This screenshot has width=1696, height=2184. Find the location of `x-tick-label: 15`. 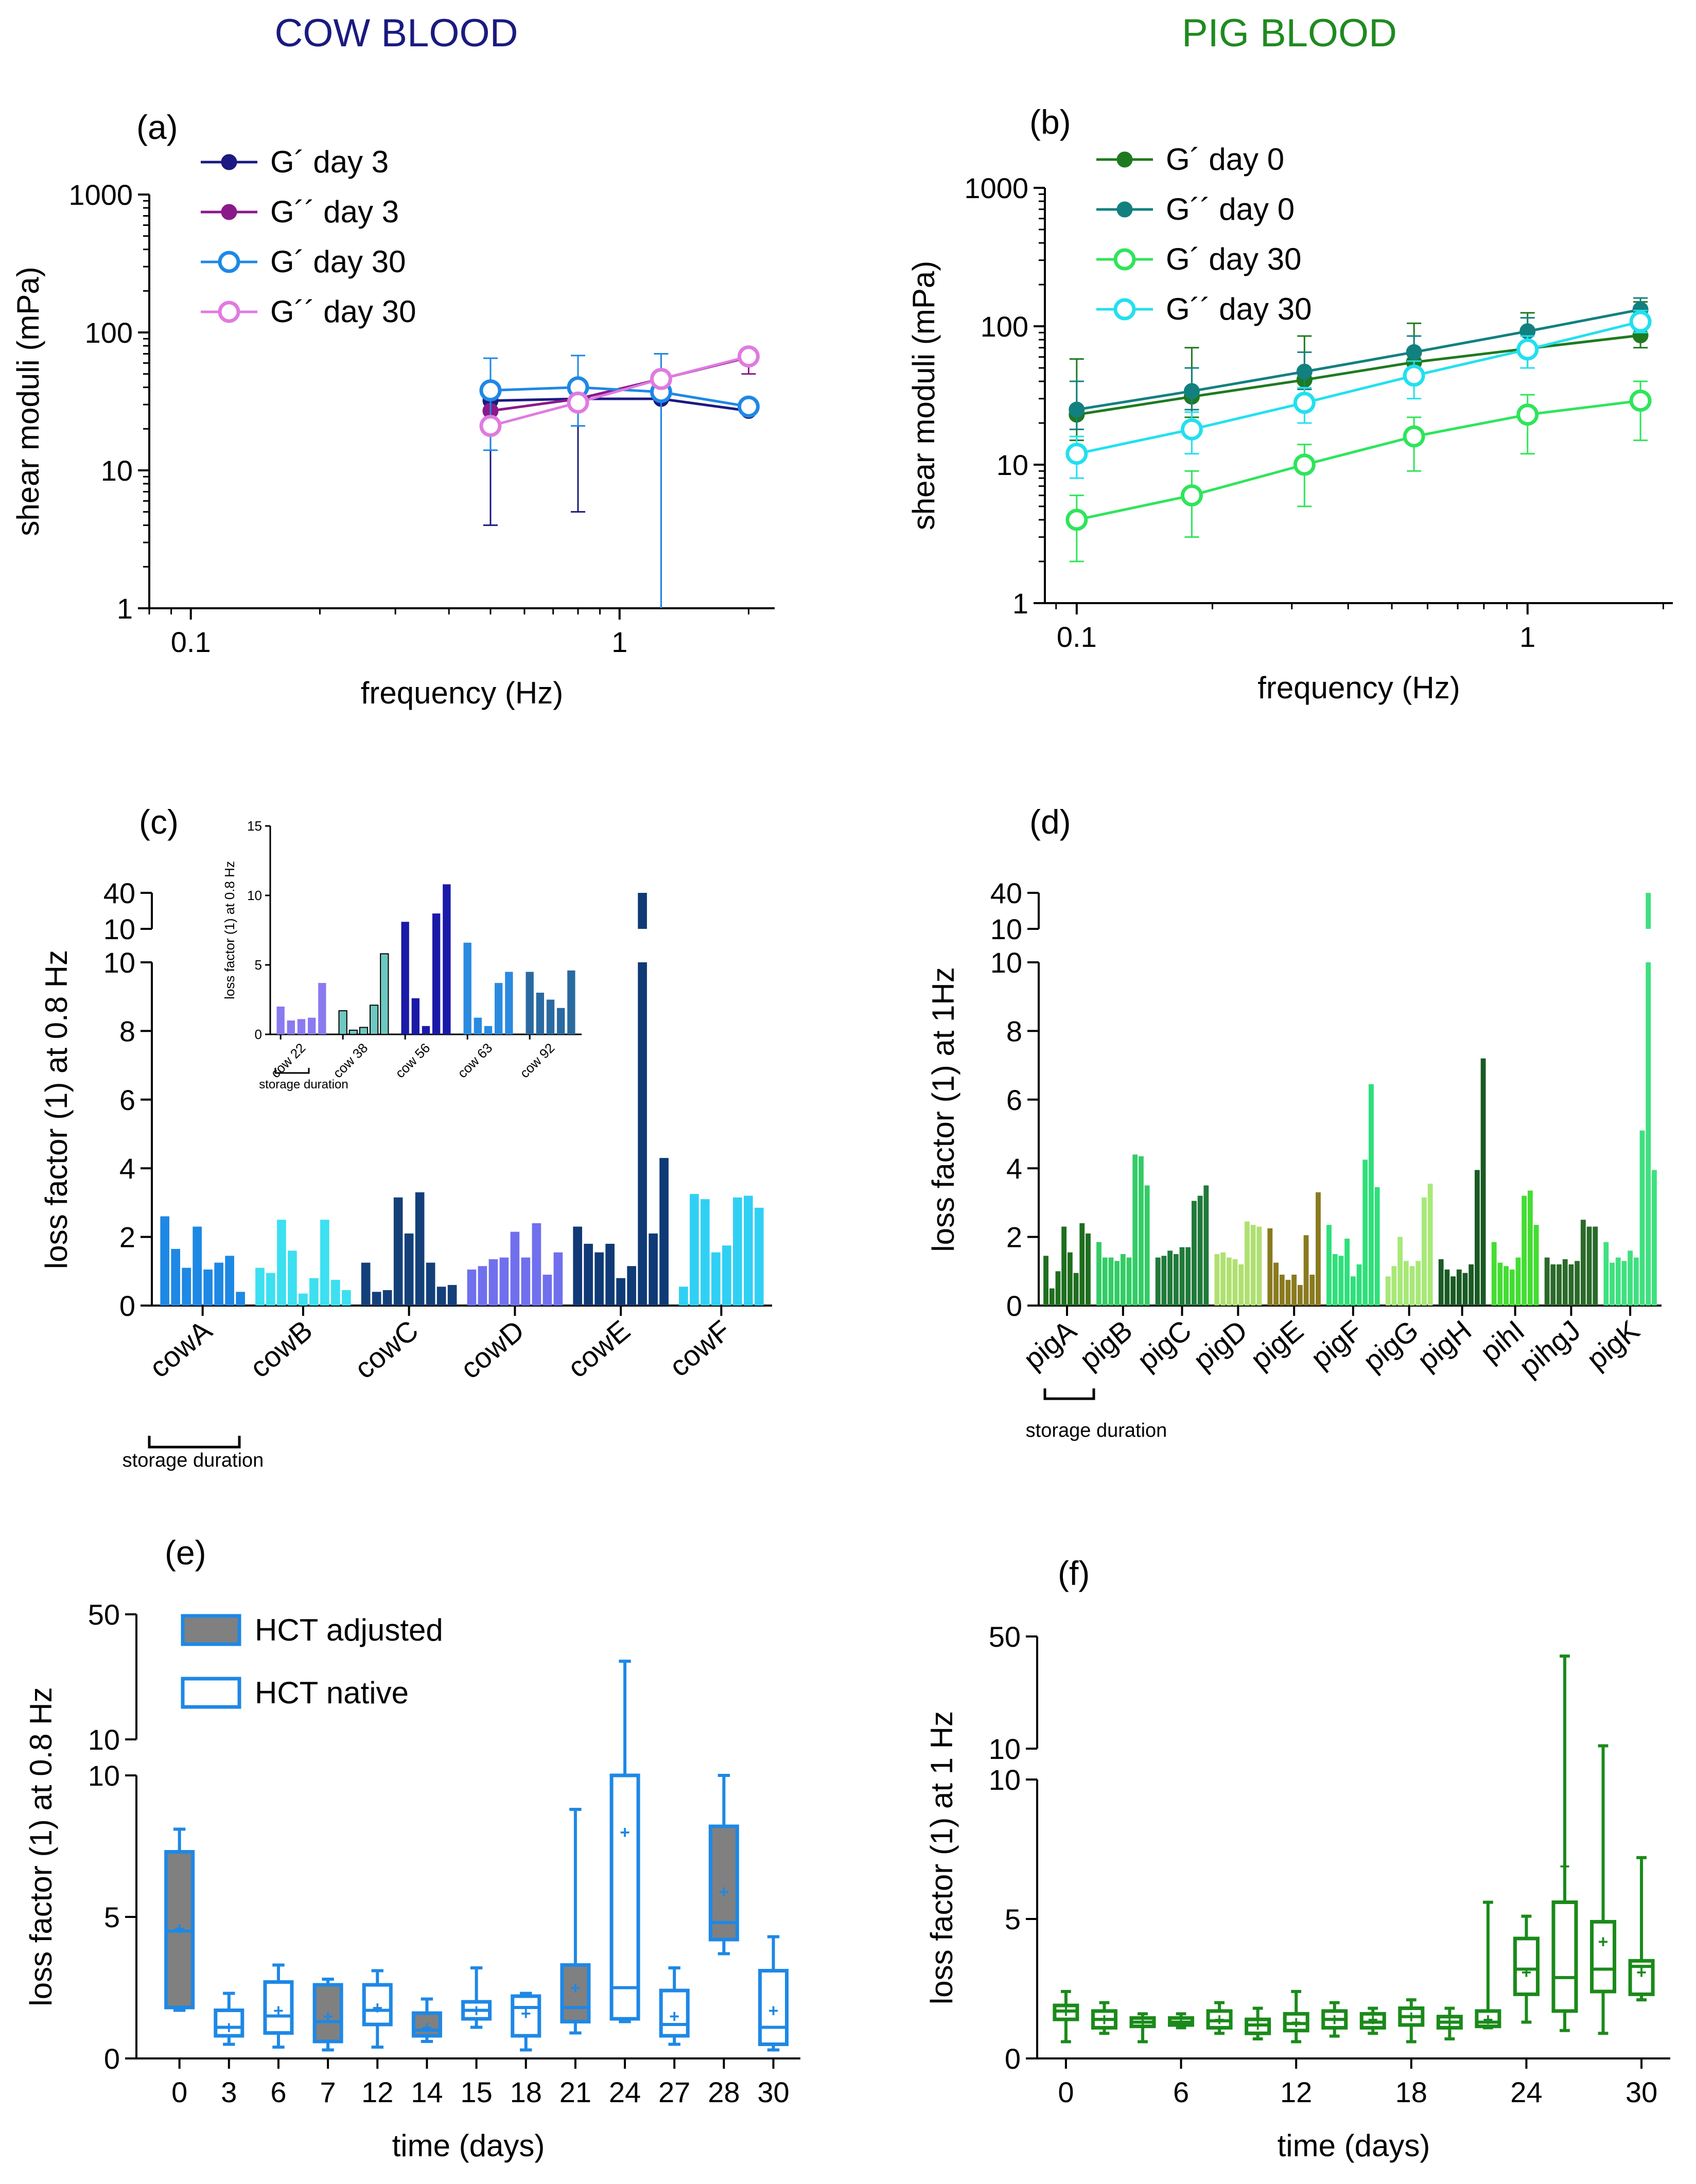

x-tick-label: 15 is located at coordinates (476, 2092).